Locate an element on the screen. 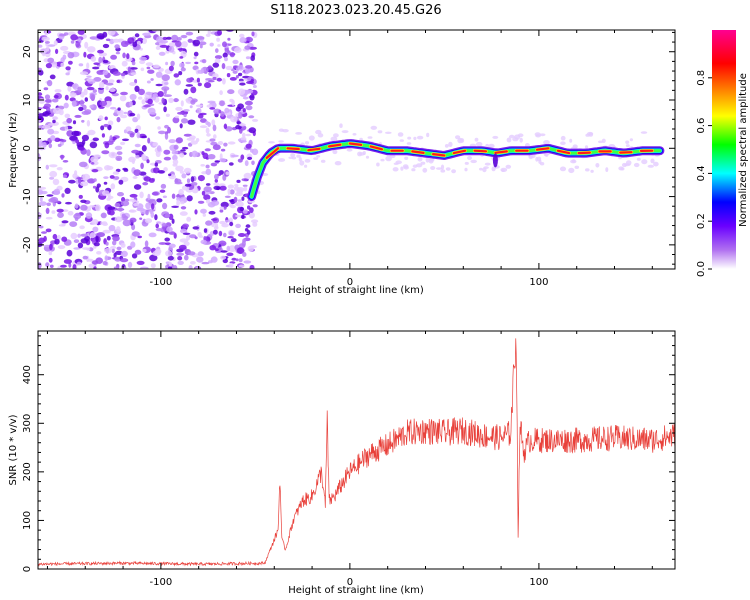 This screenshot has width=750, height=600. ridge-red is located at coordinates (563, 152).